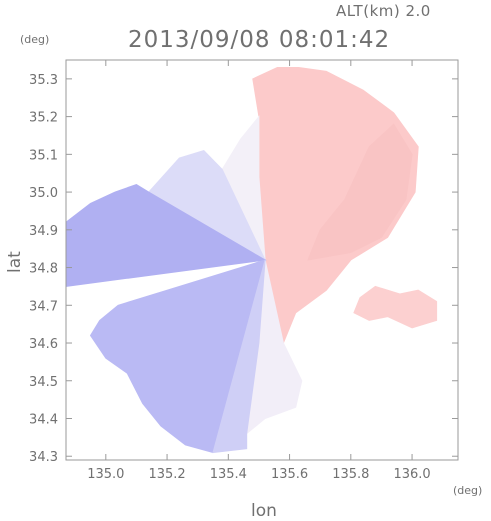 The width and height of the screenshot is (491, 521). What do you see at coordinates (43, 231) in the screenshot?
I see `y-tick-label: 34.9` at bounding box center [43, 231].